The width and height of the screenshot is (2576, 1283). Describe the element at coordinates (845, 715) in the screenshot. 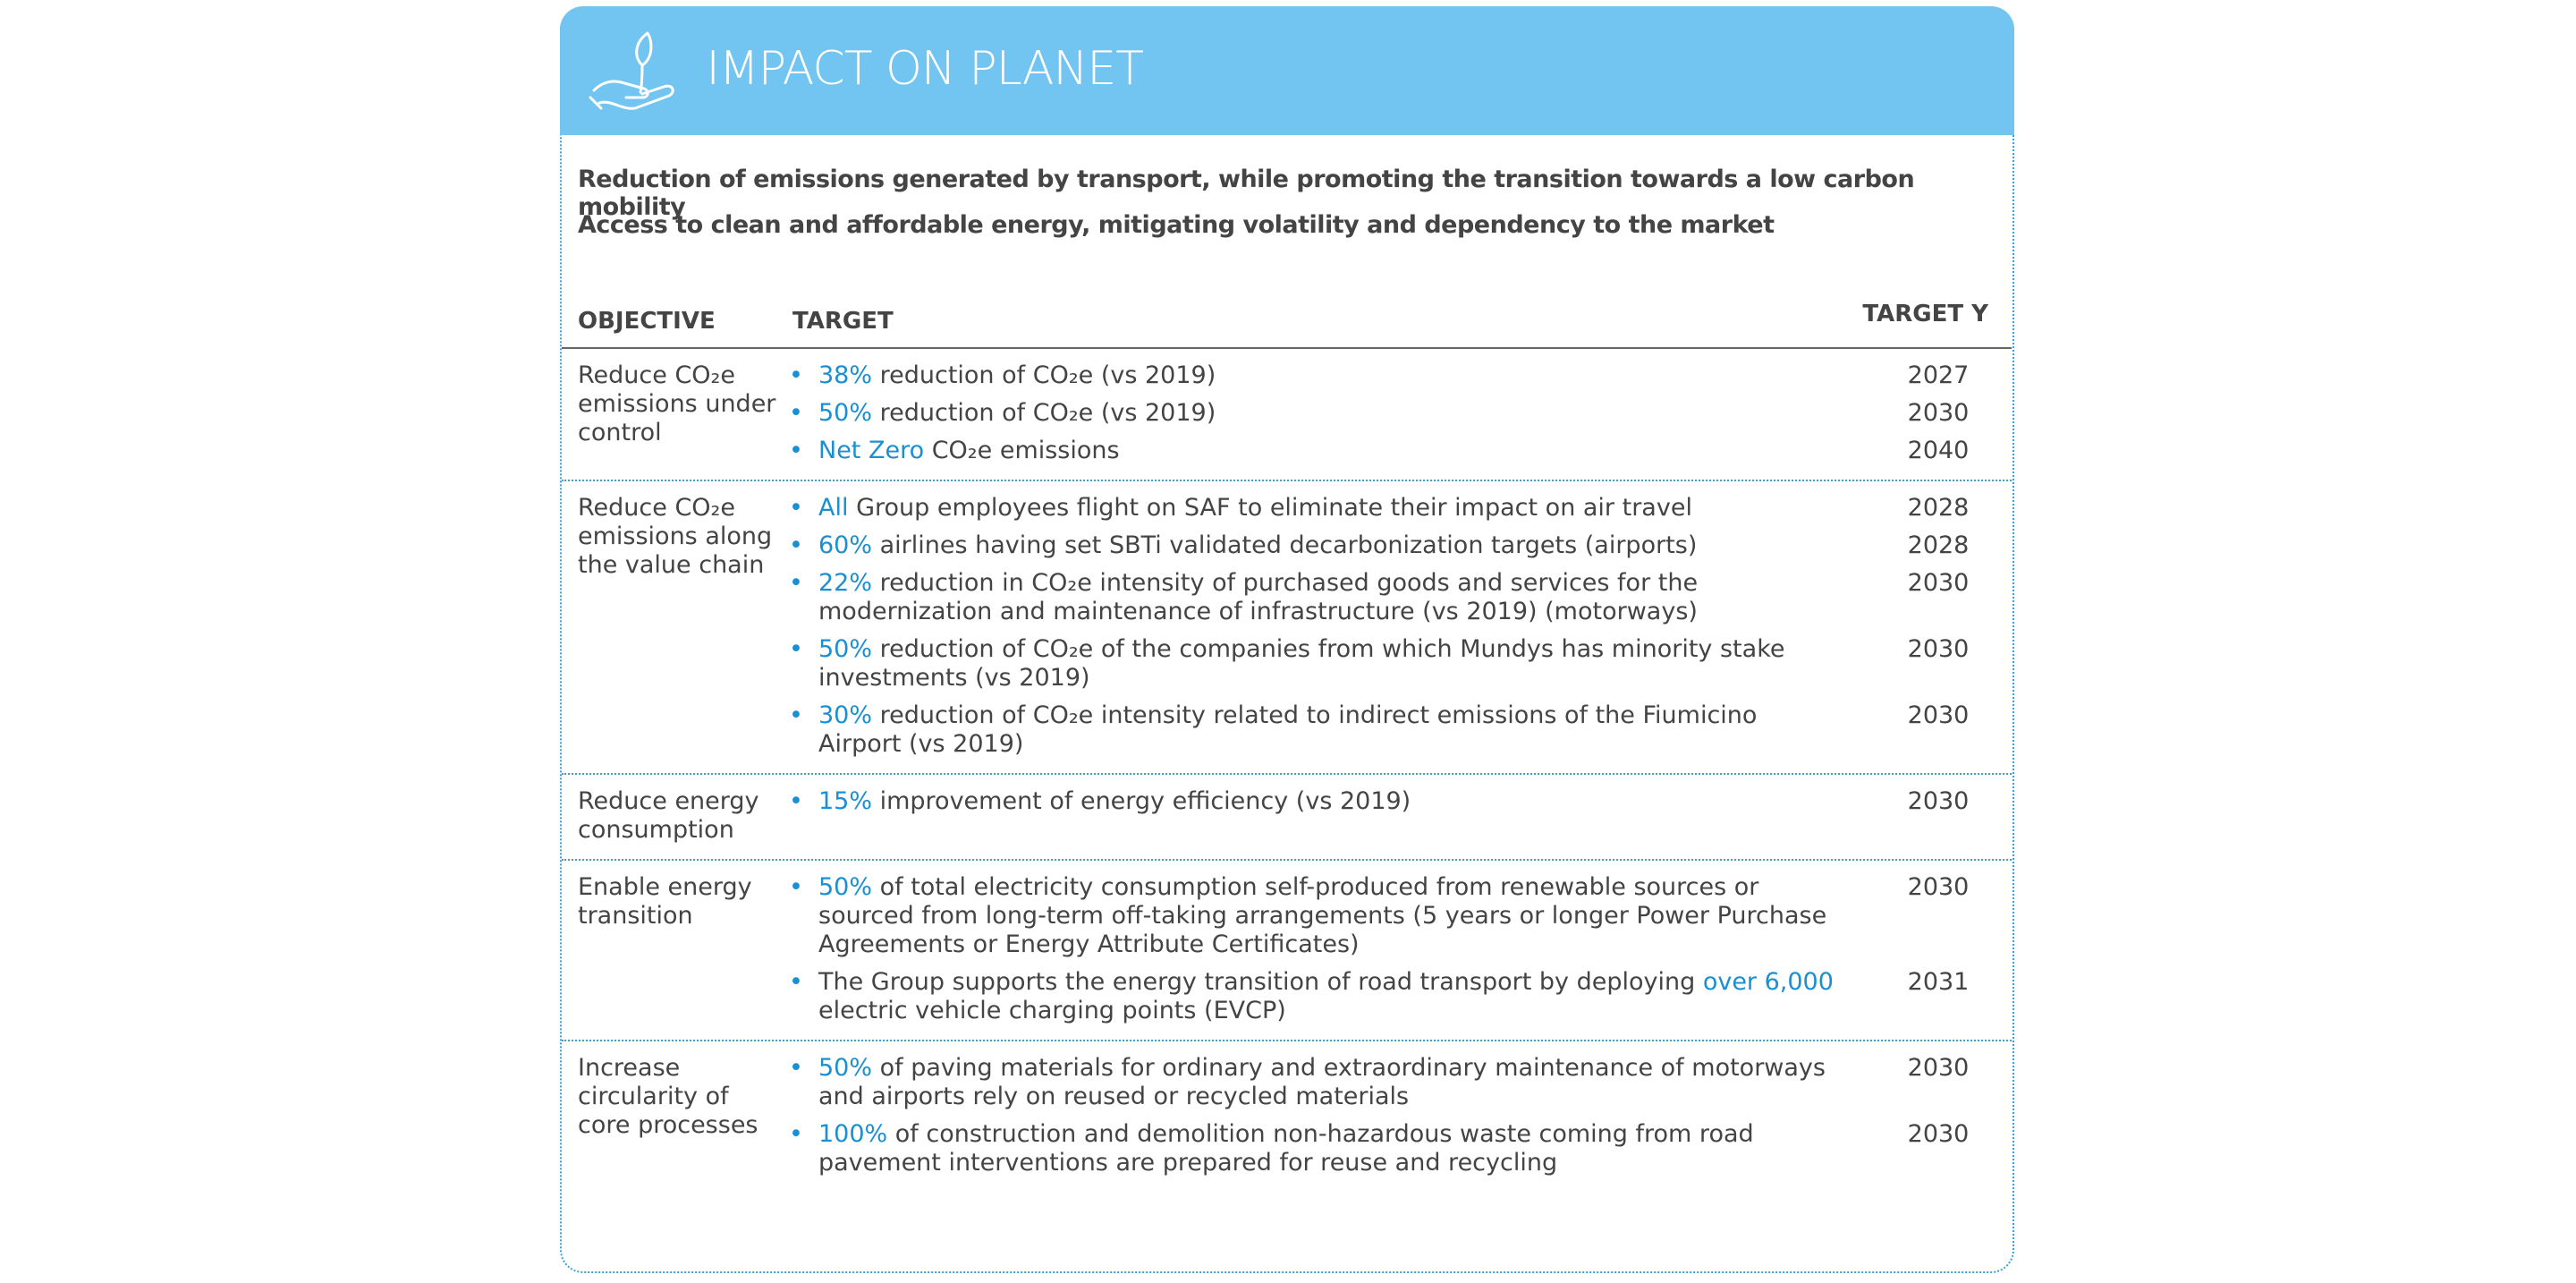

I see `highlight: 30%` at that location.